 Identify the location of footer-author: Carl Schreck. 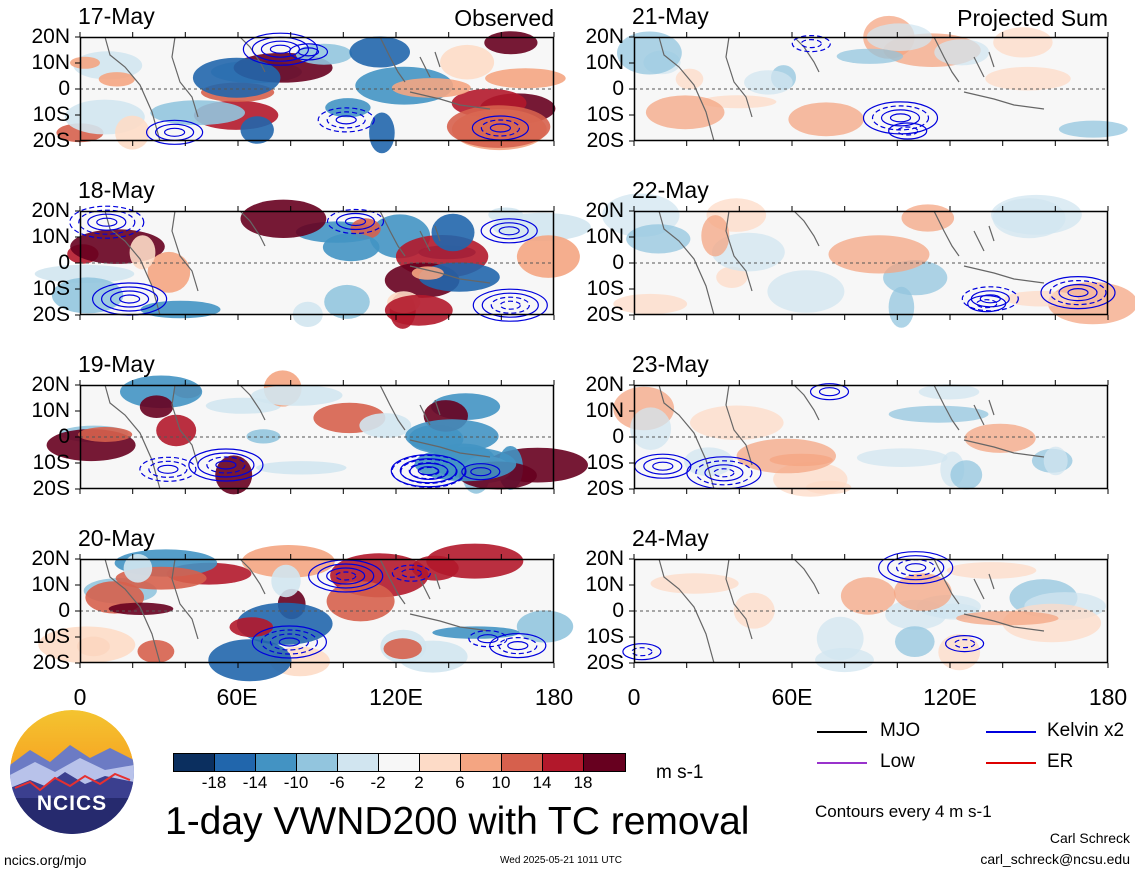
(1089, 838).